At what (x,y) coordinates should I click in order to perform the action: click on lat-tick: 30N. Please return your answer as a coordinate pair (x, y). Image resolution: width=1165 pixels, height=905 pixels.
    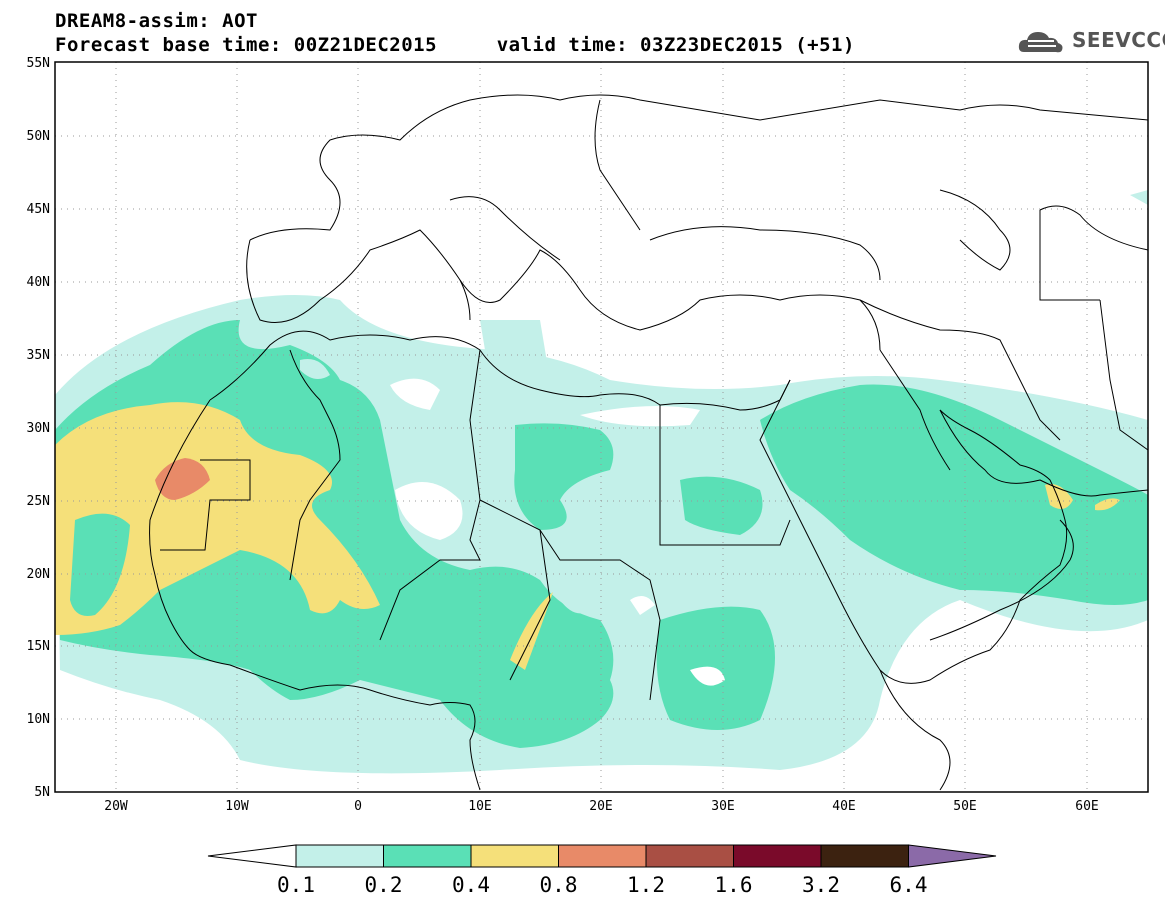
    Looking at the image, I should click on (38, 428).